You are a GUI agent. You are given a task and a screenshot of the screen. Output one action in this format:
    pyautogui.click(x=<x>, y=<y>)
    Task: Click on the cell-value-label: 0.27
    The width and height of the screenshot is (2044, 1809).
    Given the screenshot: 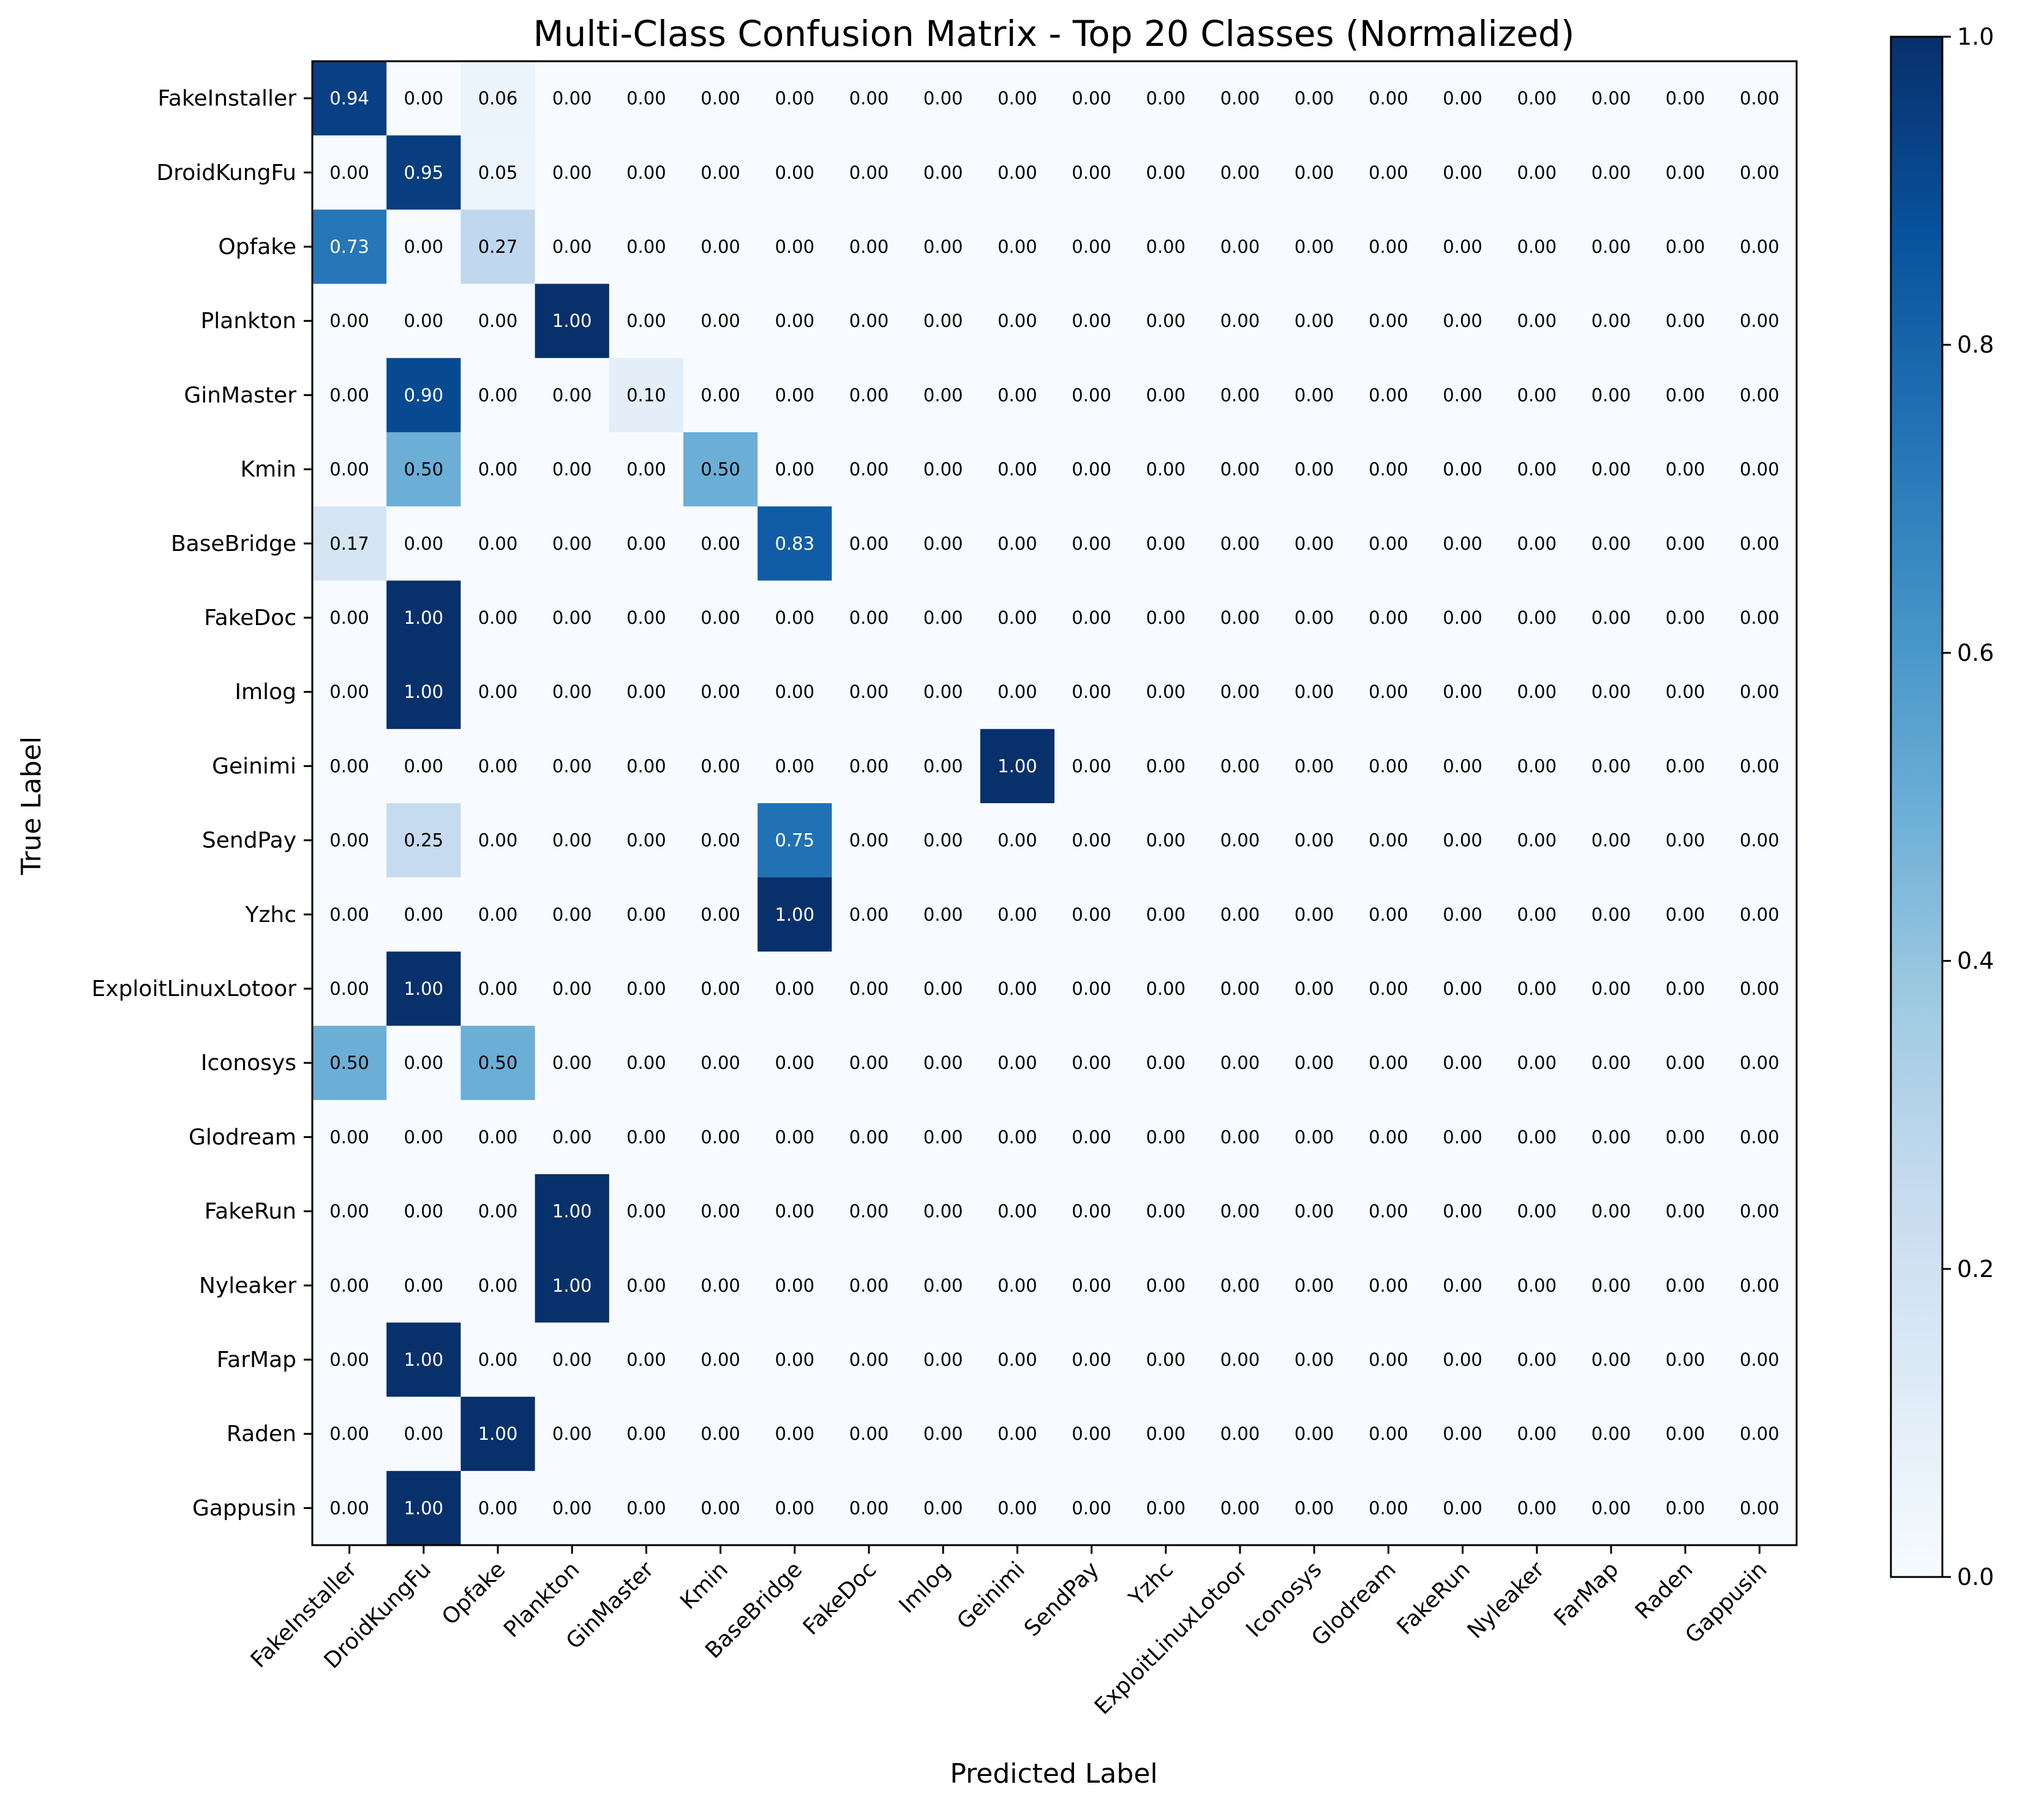 What is the action you would take?
    pyautogui.click(x=498, y=246)
    